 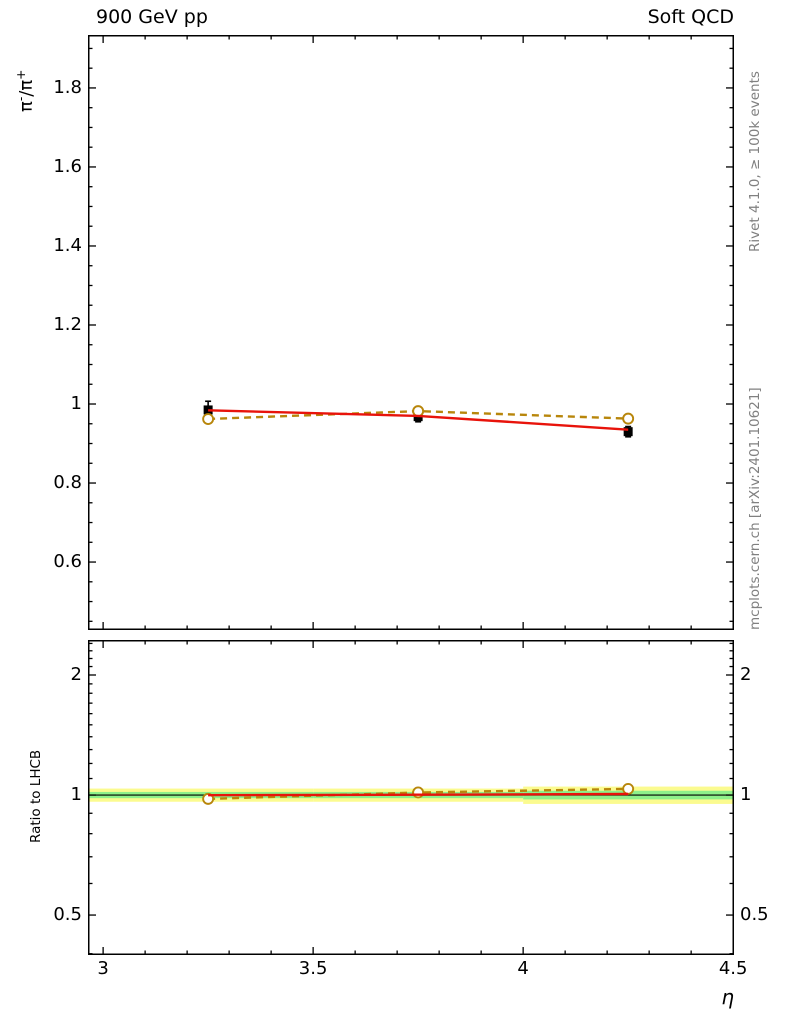 I want to click on ratio-y-tick-label-left: 2, so click(x=76, y=674).